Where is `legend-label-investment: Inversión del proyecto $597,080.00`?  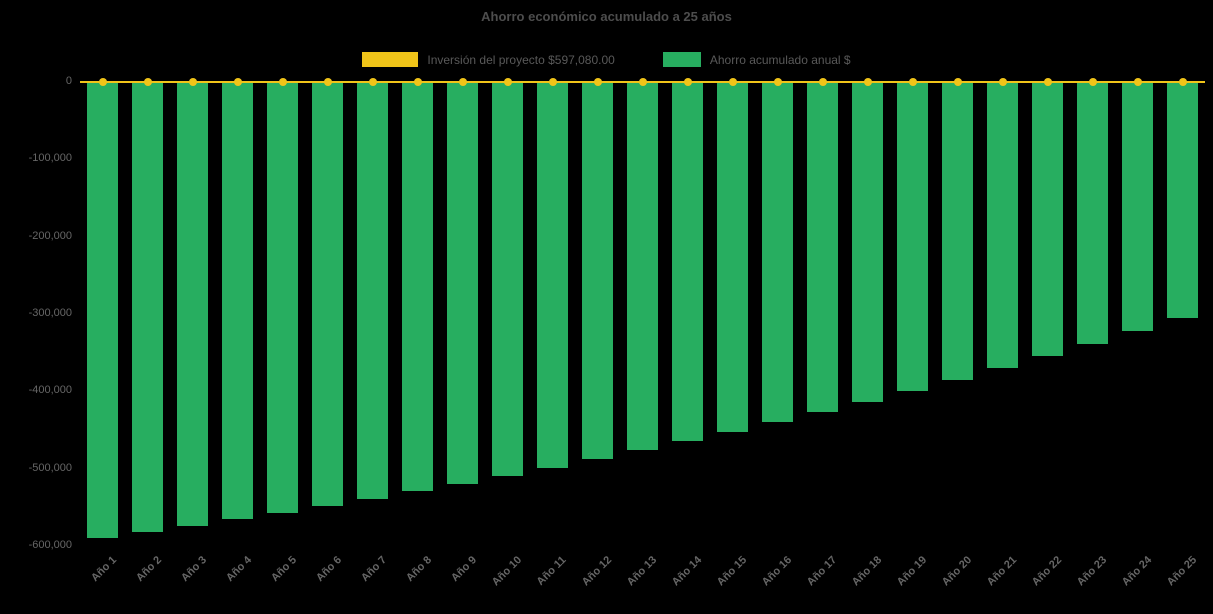
legend-label-investment: Inversión del proyecto $597,080.00 is located at coordinates (521, 59).